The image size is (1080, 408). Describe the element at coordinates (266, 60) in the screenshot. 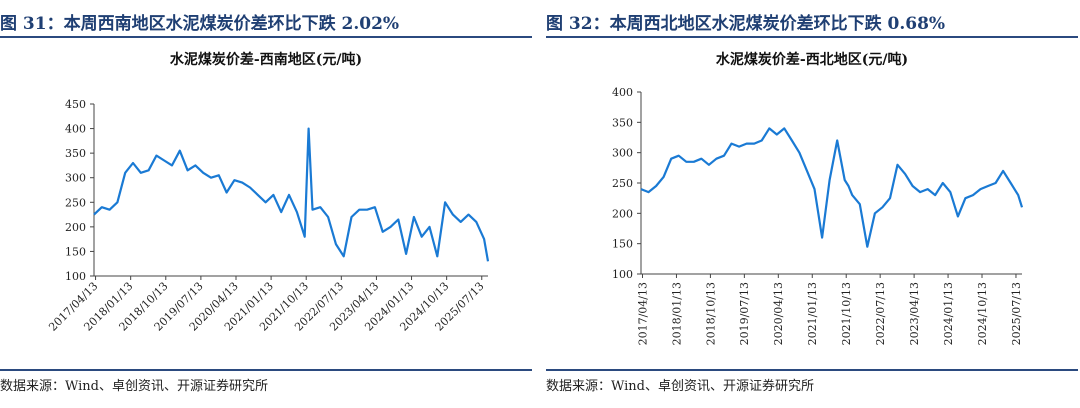

I see `chart-title: 水泥煤炭价差-西南地区(元/吨)` at that location.